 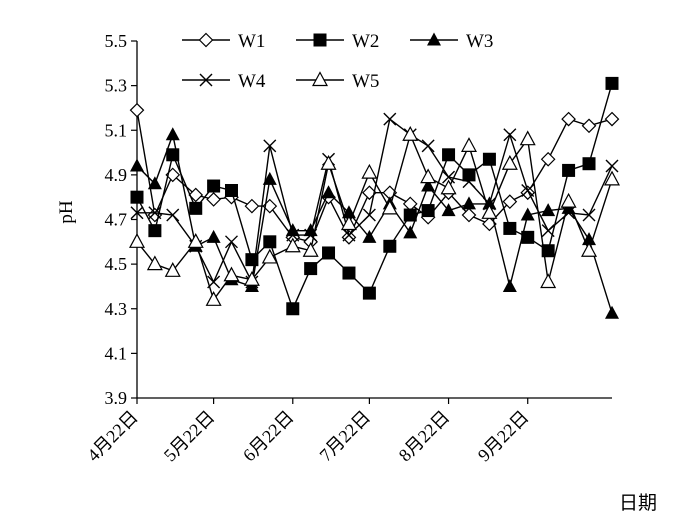 I want to click on legend-item-w2: W2, so click(x=337, y=41).